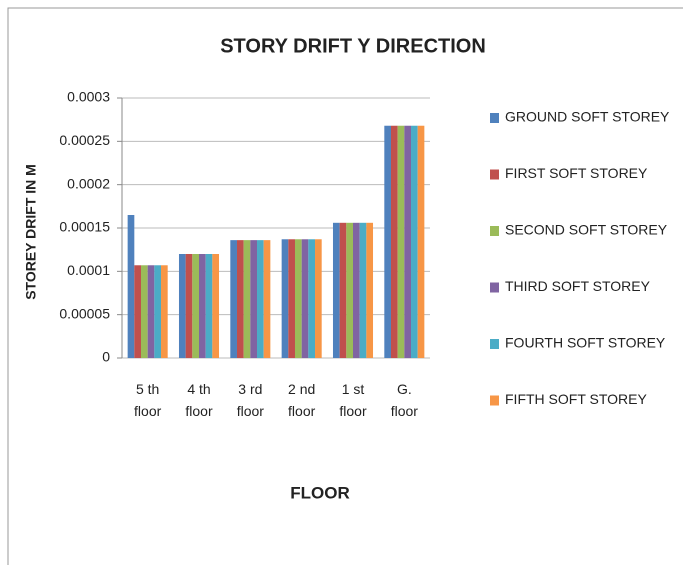 The image size is (683, 565). Describe the element at coordinates (576, 399) in the screenshot. I see `legend-label: FIFTH SOFT STOREY` at that location.